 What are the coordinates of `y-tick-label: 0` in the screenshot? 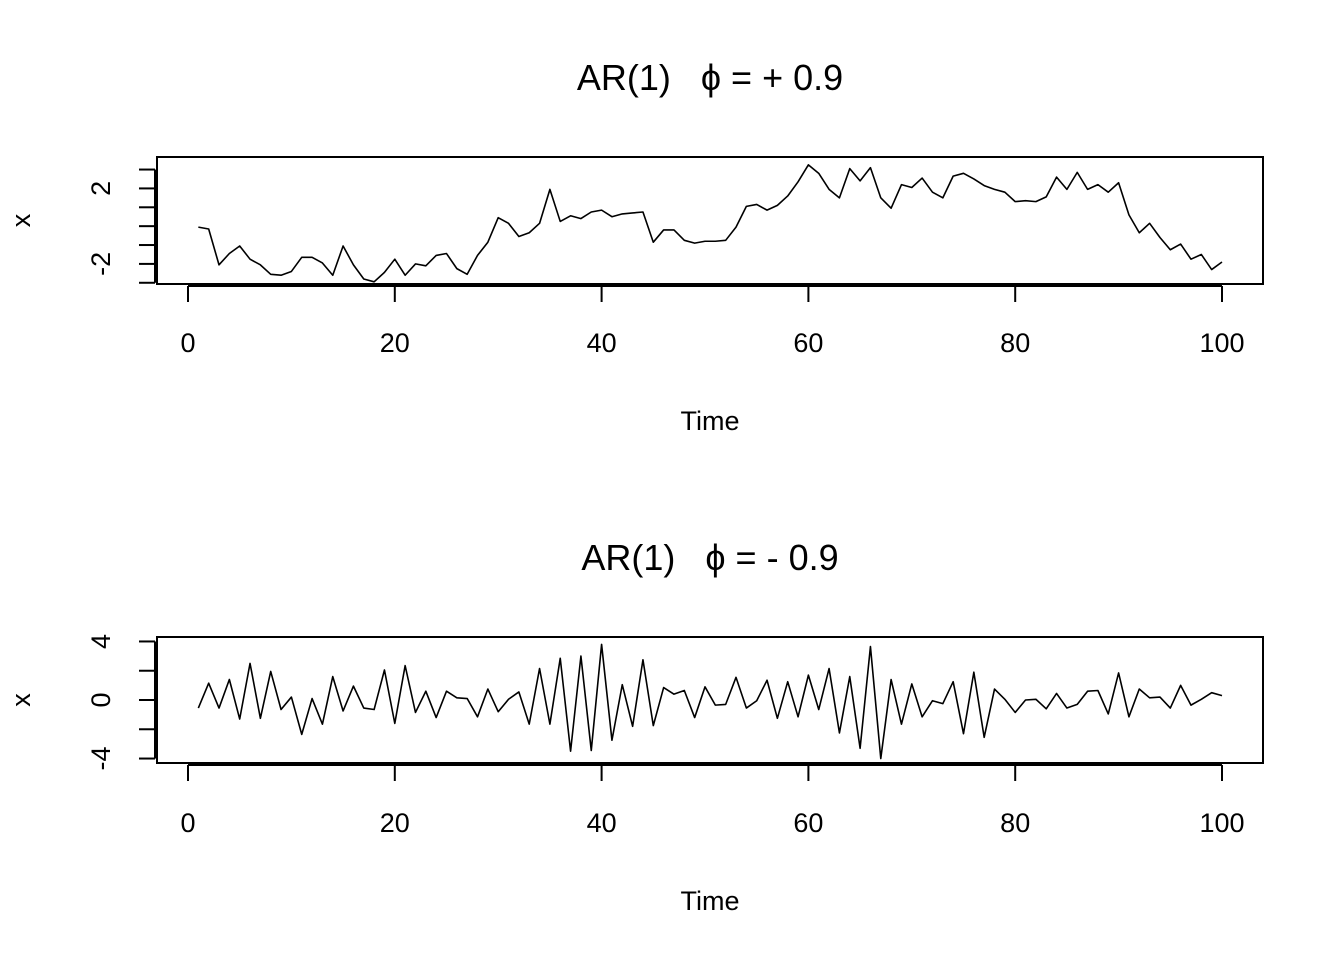 It's located at (101, 699).